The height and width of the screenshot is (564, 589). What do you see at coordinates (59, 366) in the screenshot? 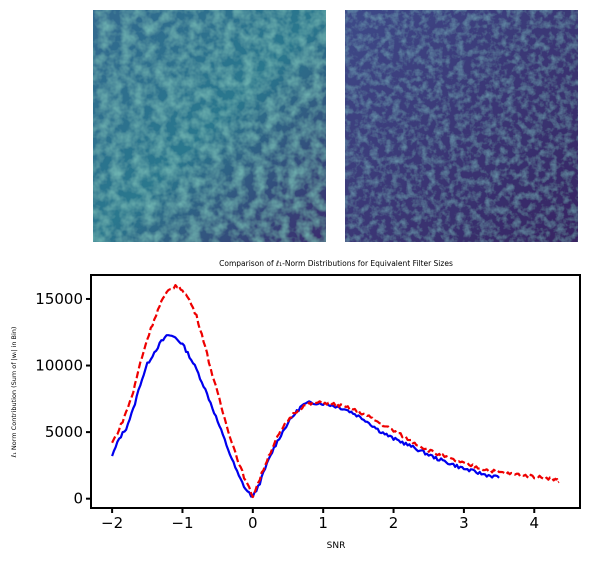
I see `y-tick-label: 10000` at bounding box center [59, 366].